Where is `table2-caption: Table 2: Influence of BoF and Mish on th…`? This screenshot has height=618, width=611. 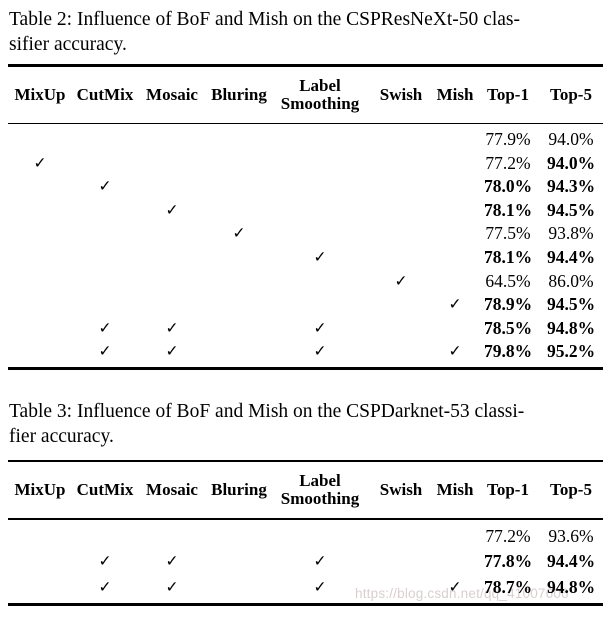
table2-caption: Table 2: Influence of BoF and Mish on th… is located at coordinates (305, 32).